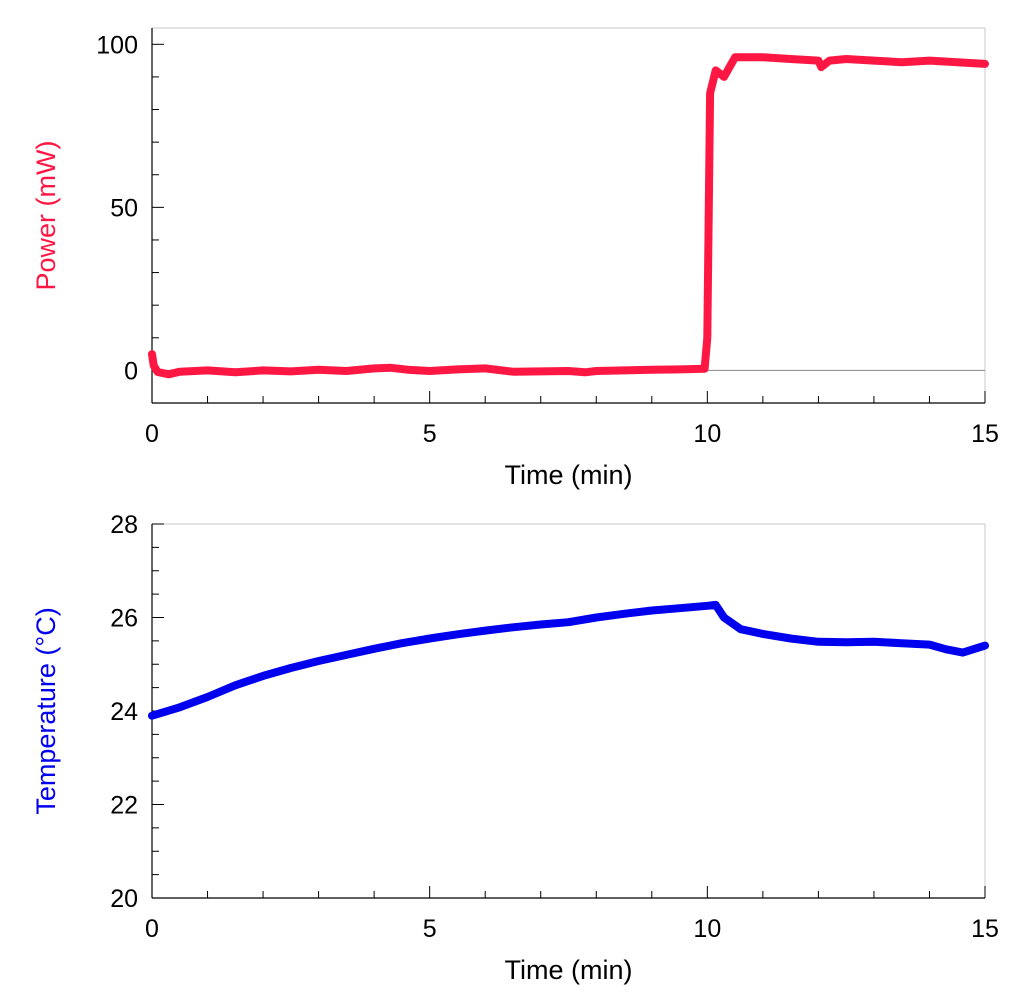 The width and height of the screenshot is (1024, 1008). Describe the element at coordinates (46, 710) in the screenshot. I see `temperature-y-axis-title: Temperature (°C)` at that location.